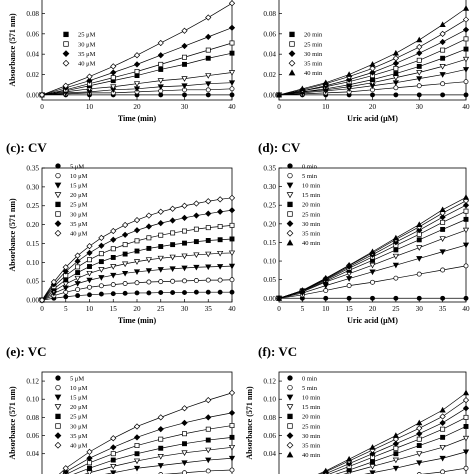  What do you see at coordinates (198, 471) in the screenshot?
I see `series-line` at bounding box center [198, 471].